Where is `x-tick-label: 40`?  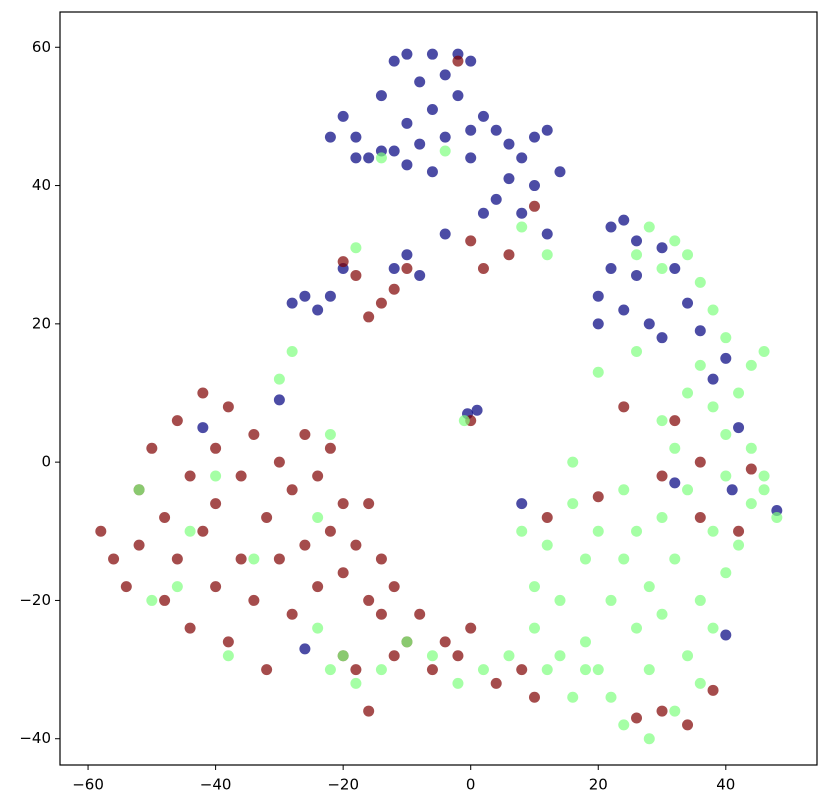
x-tick-label: 40 is located at coordinates (725, 785).